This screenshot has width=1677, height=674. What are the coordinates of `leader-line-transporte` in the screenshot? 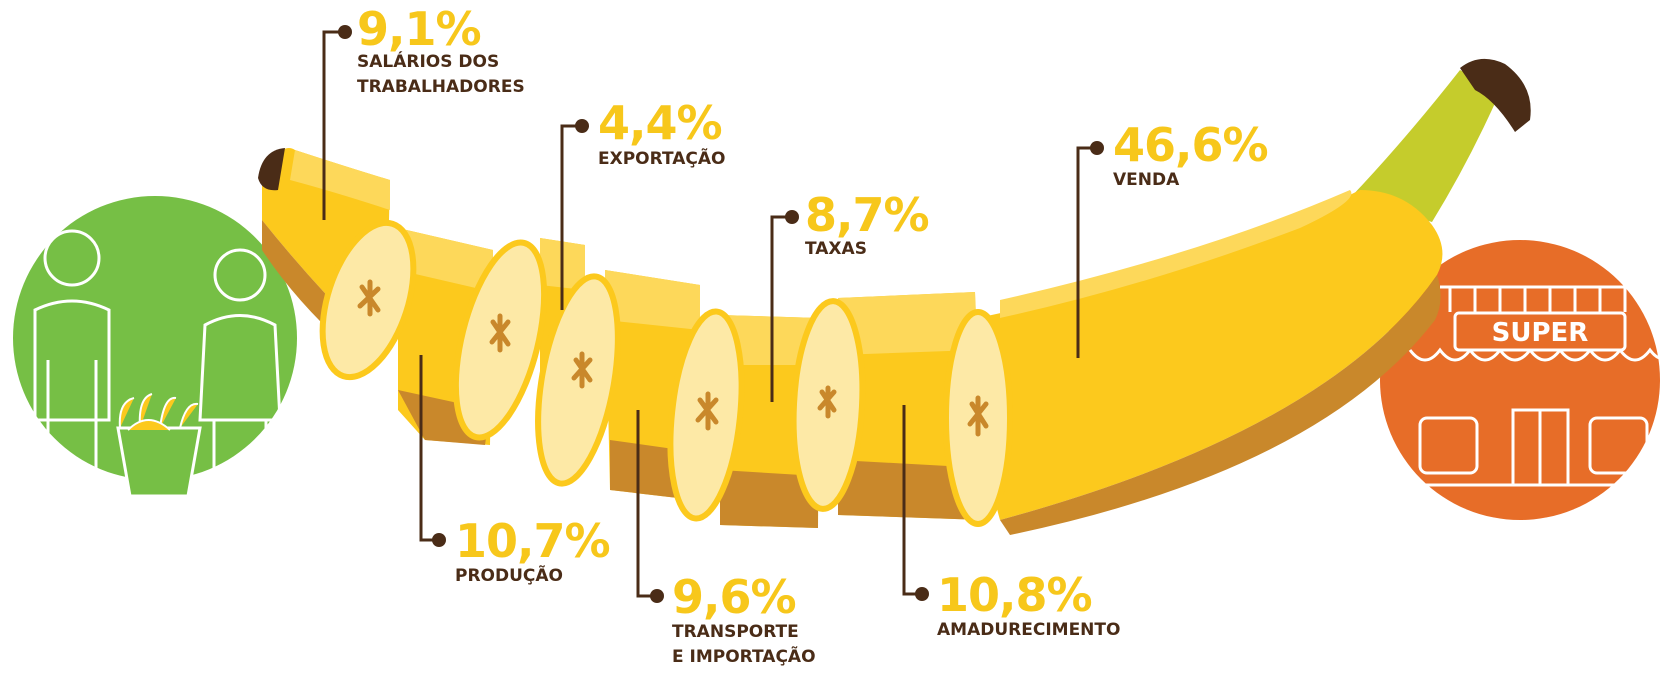 It's located at (645, 504).